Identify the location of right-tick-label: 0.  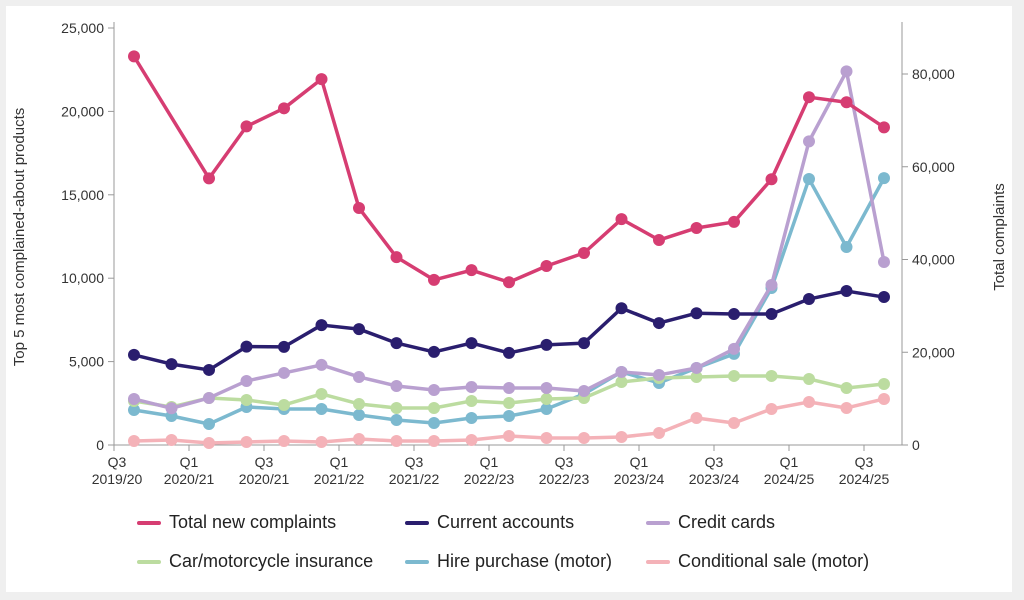
(916, 445).